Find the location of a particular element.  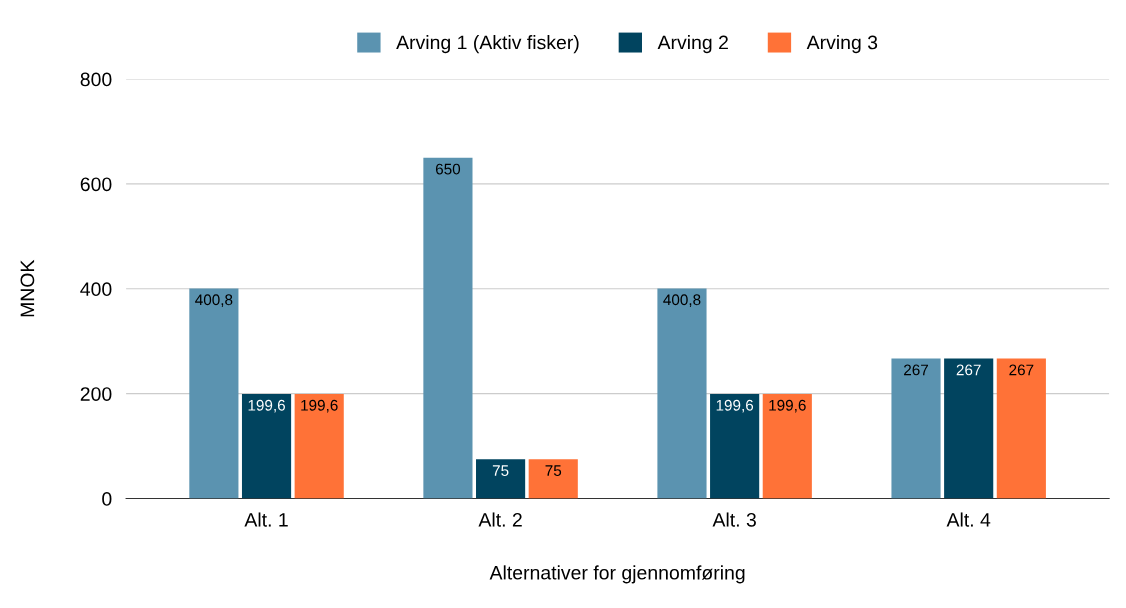

legend-label: Arving 2 is located at coordinates (692, 44).